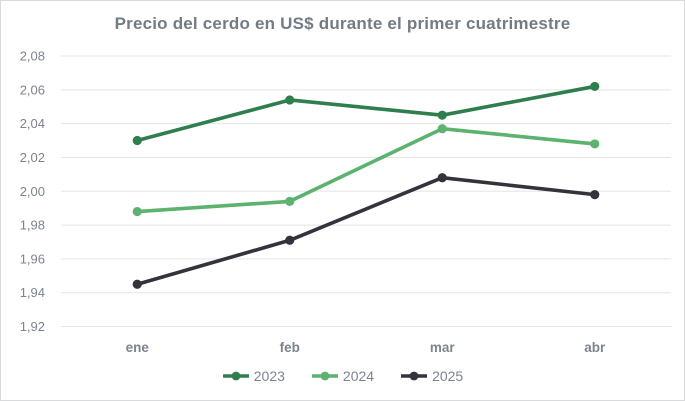  Describe the element at coordinates (595, 347) in the screenshot. I see `x-tick-label-abr: abr` at that location.